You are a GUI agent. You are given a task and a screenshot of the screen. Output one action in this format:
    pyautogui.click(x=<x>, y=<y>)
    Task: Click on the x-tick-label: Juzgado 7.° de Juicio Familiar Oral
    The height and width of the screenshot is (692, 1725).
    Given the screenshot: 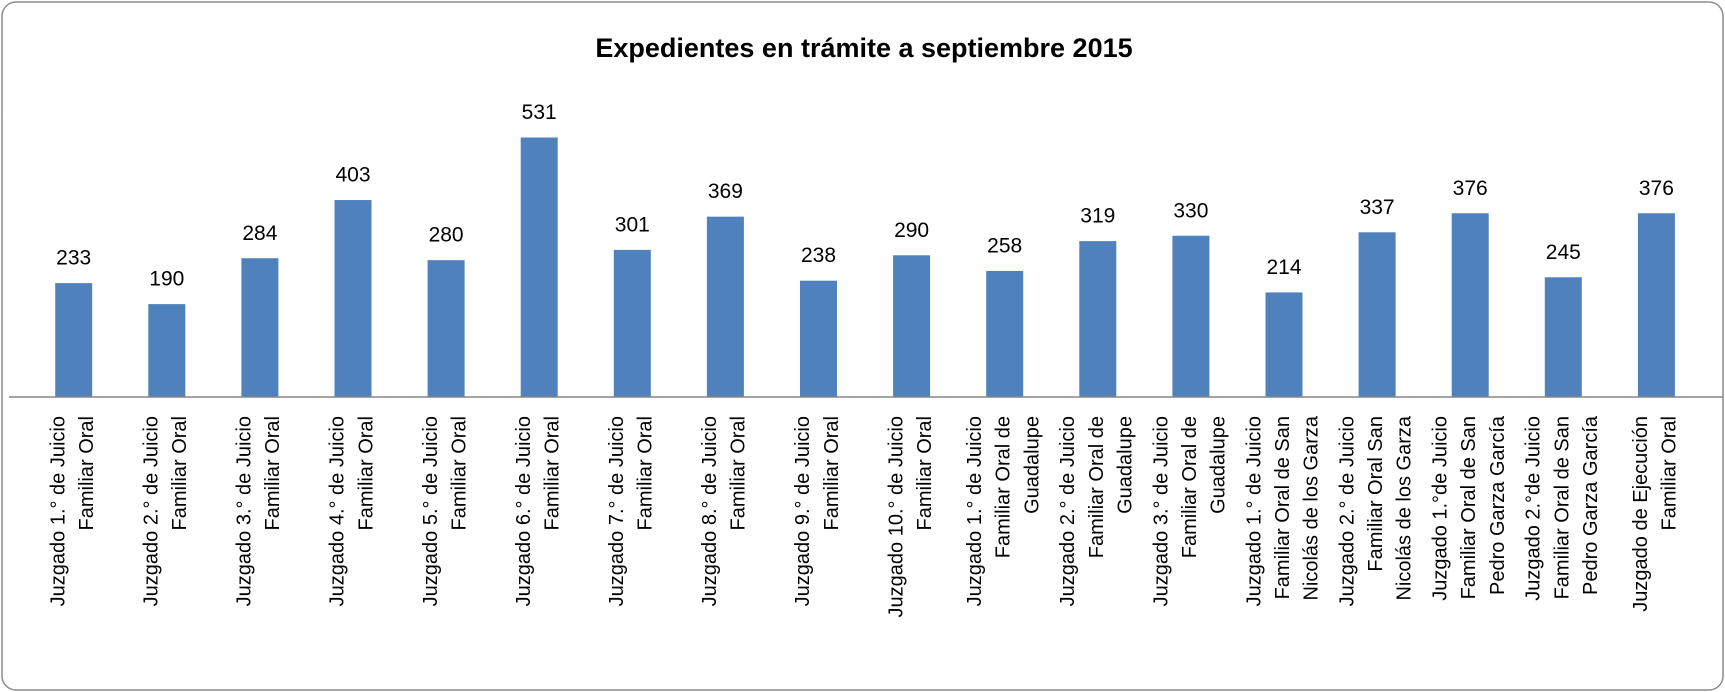 What is the action you would take?
    pyautogui.click(x=631, y=511)
    